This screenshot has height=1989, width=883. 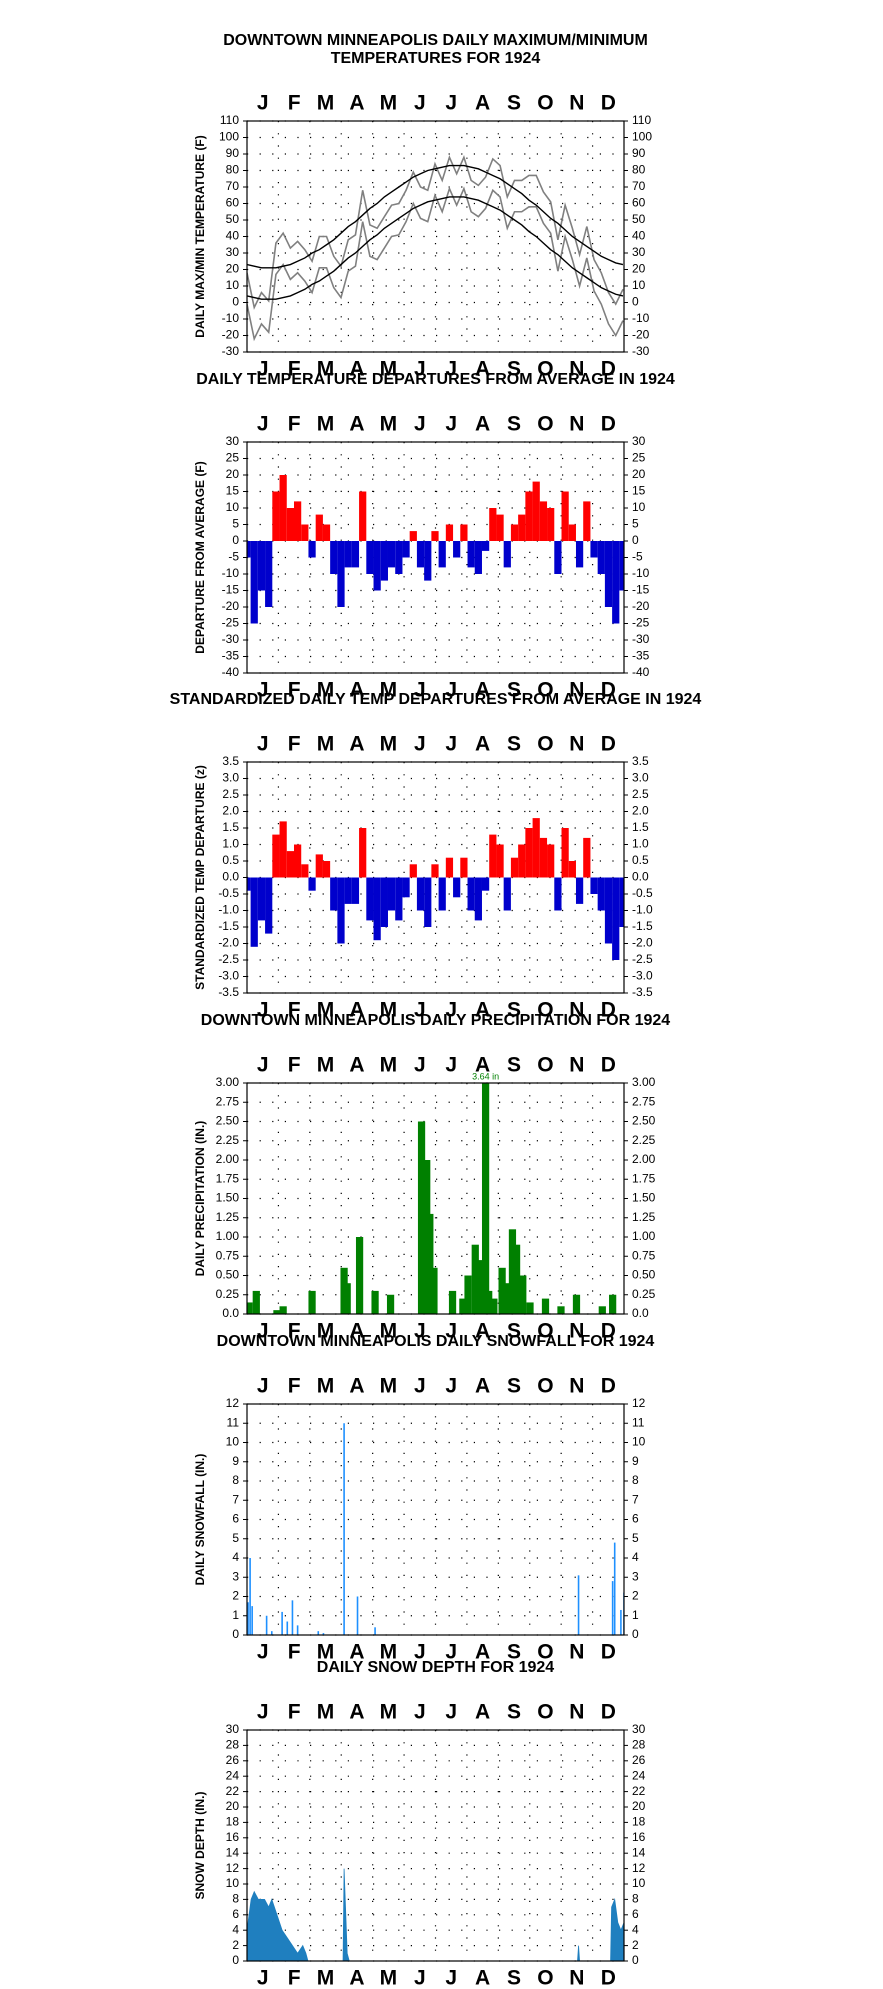 I want to click on y-tick-label: 0.0, so click(x=230, y=877).